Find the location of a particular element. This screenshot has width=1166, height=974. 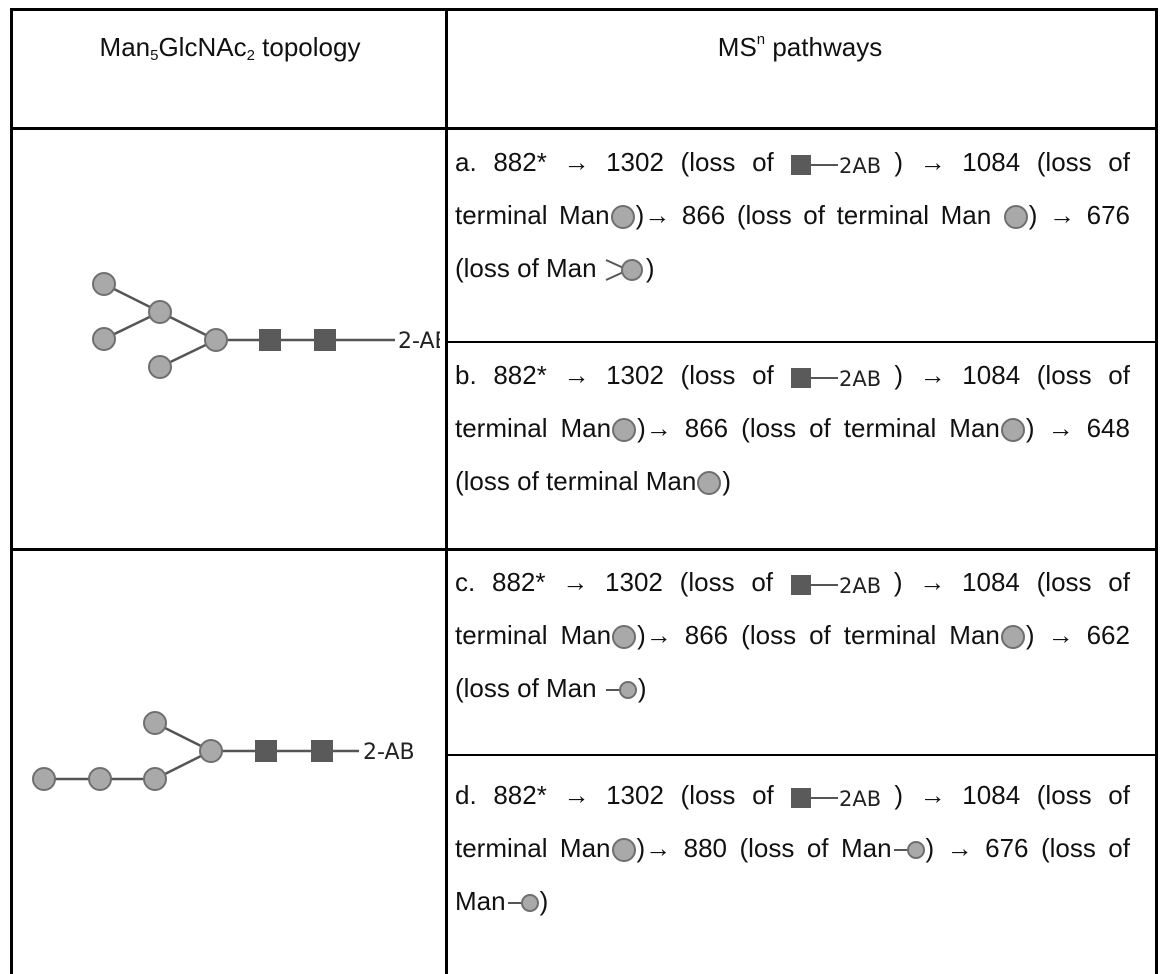

glycan-topology-1: 2-AB is located at coordinates (266, 325).